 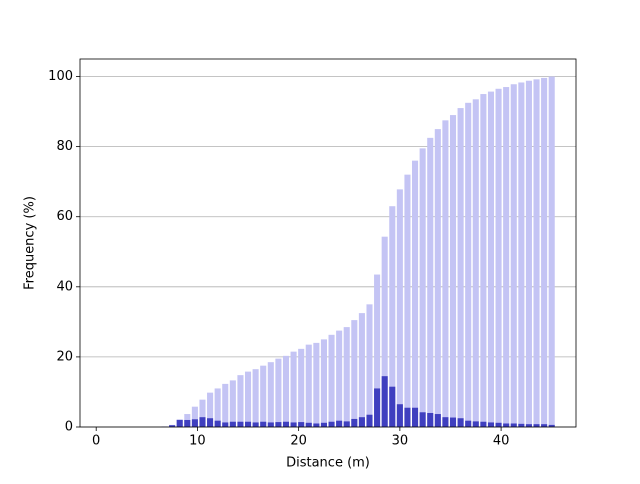 What do you see at coordinates (64, 356) in the screenshot?
I see `y-tick-label: 20` at bounding box center [64, 356].